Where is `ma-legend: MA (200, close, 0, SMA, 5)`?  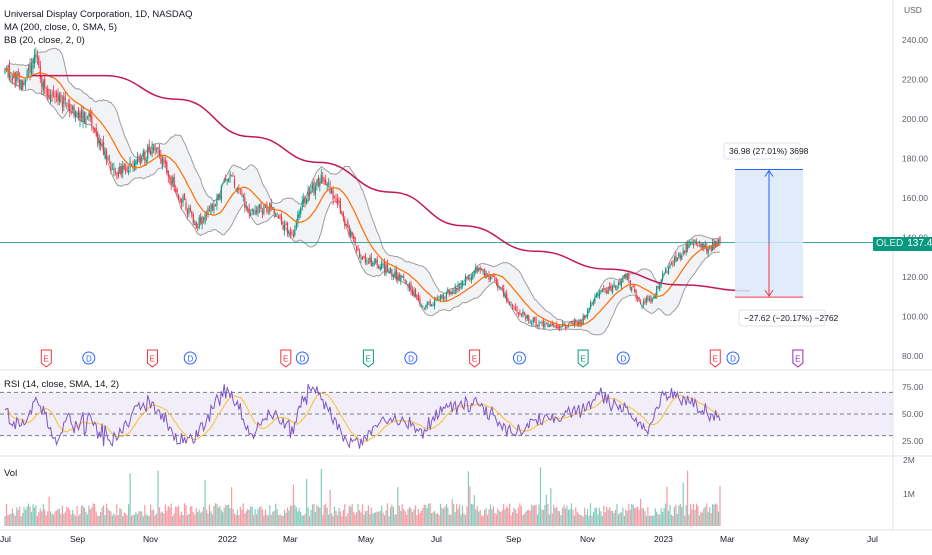
ma-legend: MA (200, close, 0, SMA, 5) is located at coordinates (60, 27).